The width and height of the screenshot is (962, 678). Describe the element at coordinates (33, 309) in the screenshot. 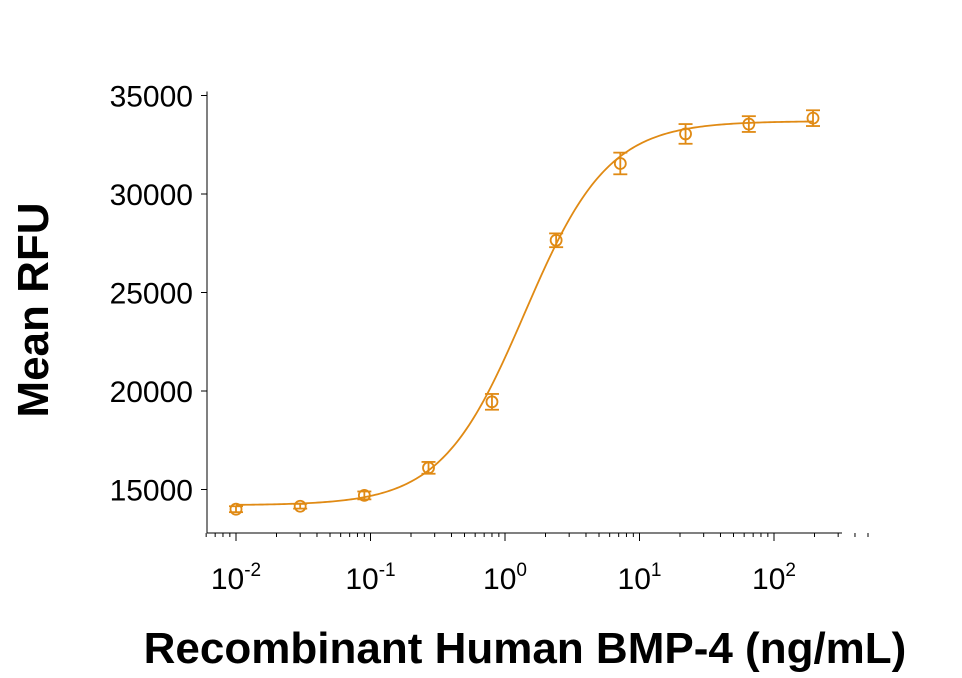

I see `y-axis-title: Mean RFU` at that location.